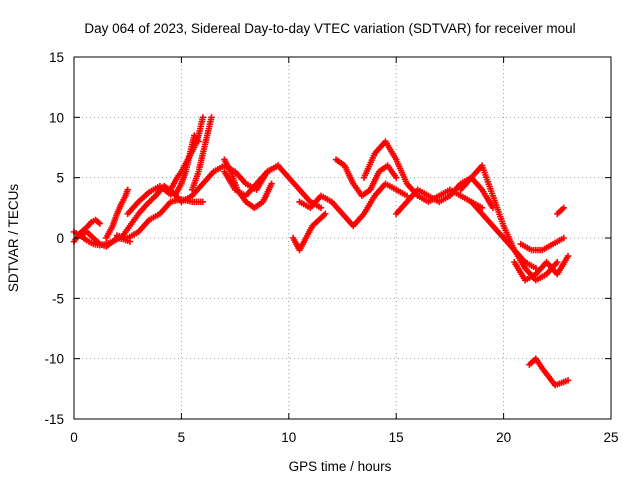 The image size is (640, 480). Describe the element at coordinates (54, 359) in the screenshot. I see `y-tick-label: -10` at that location.